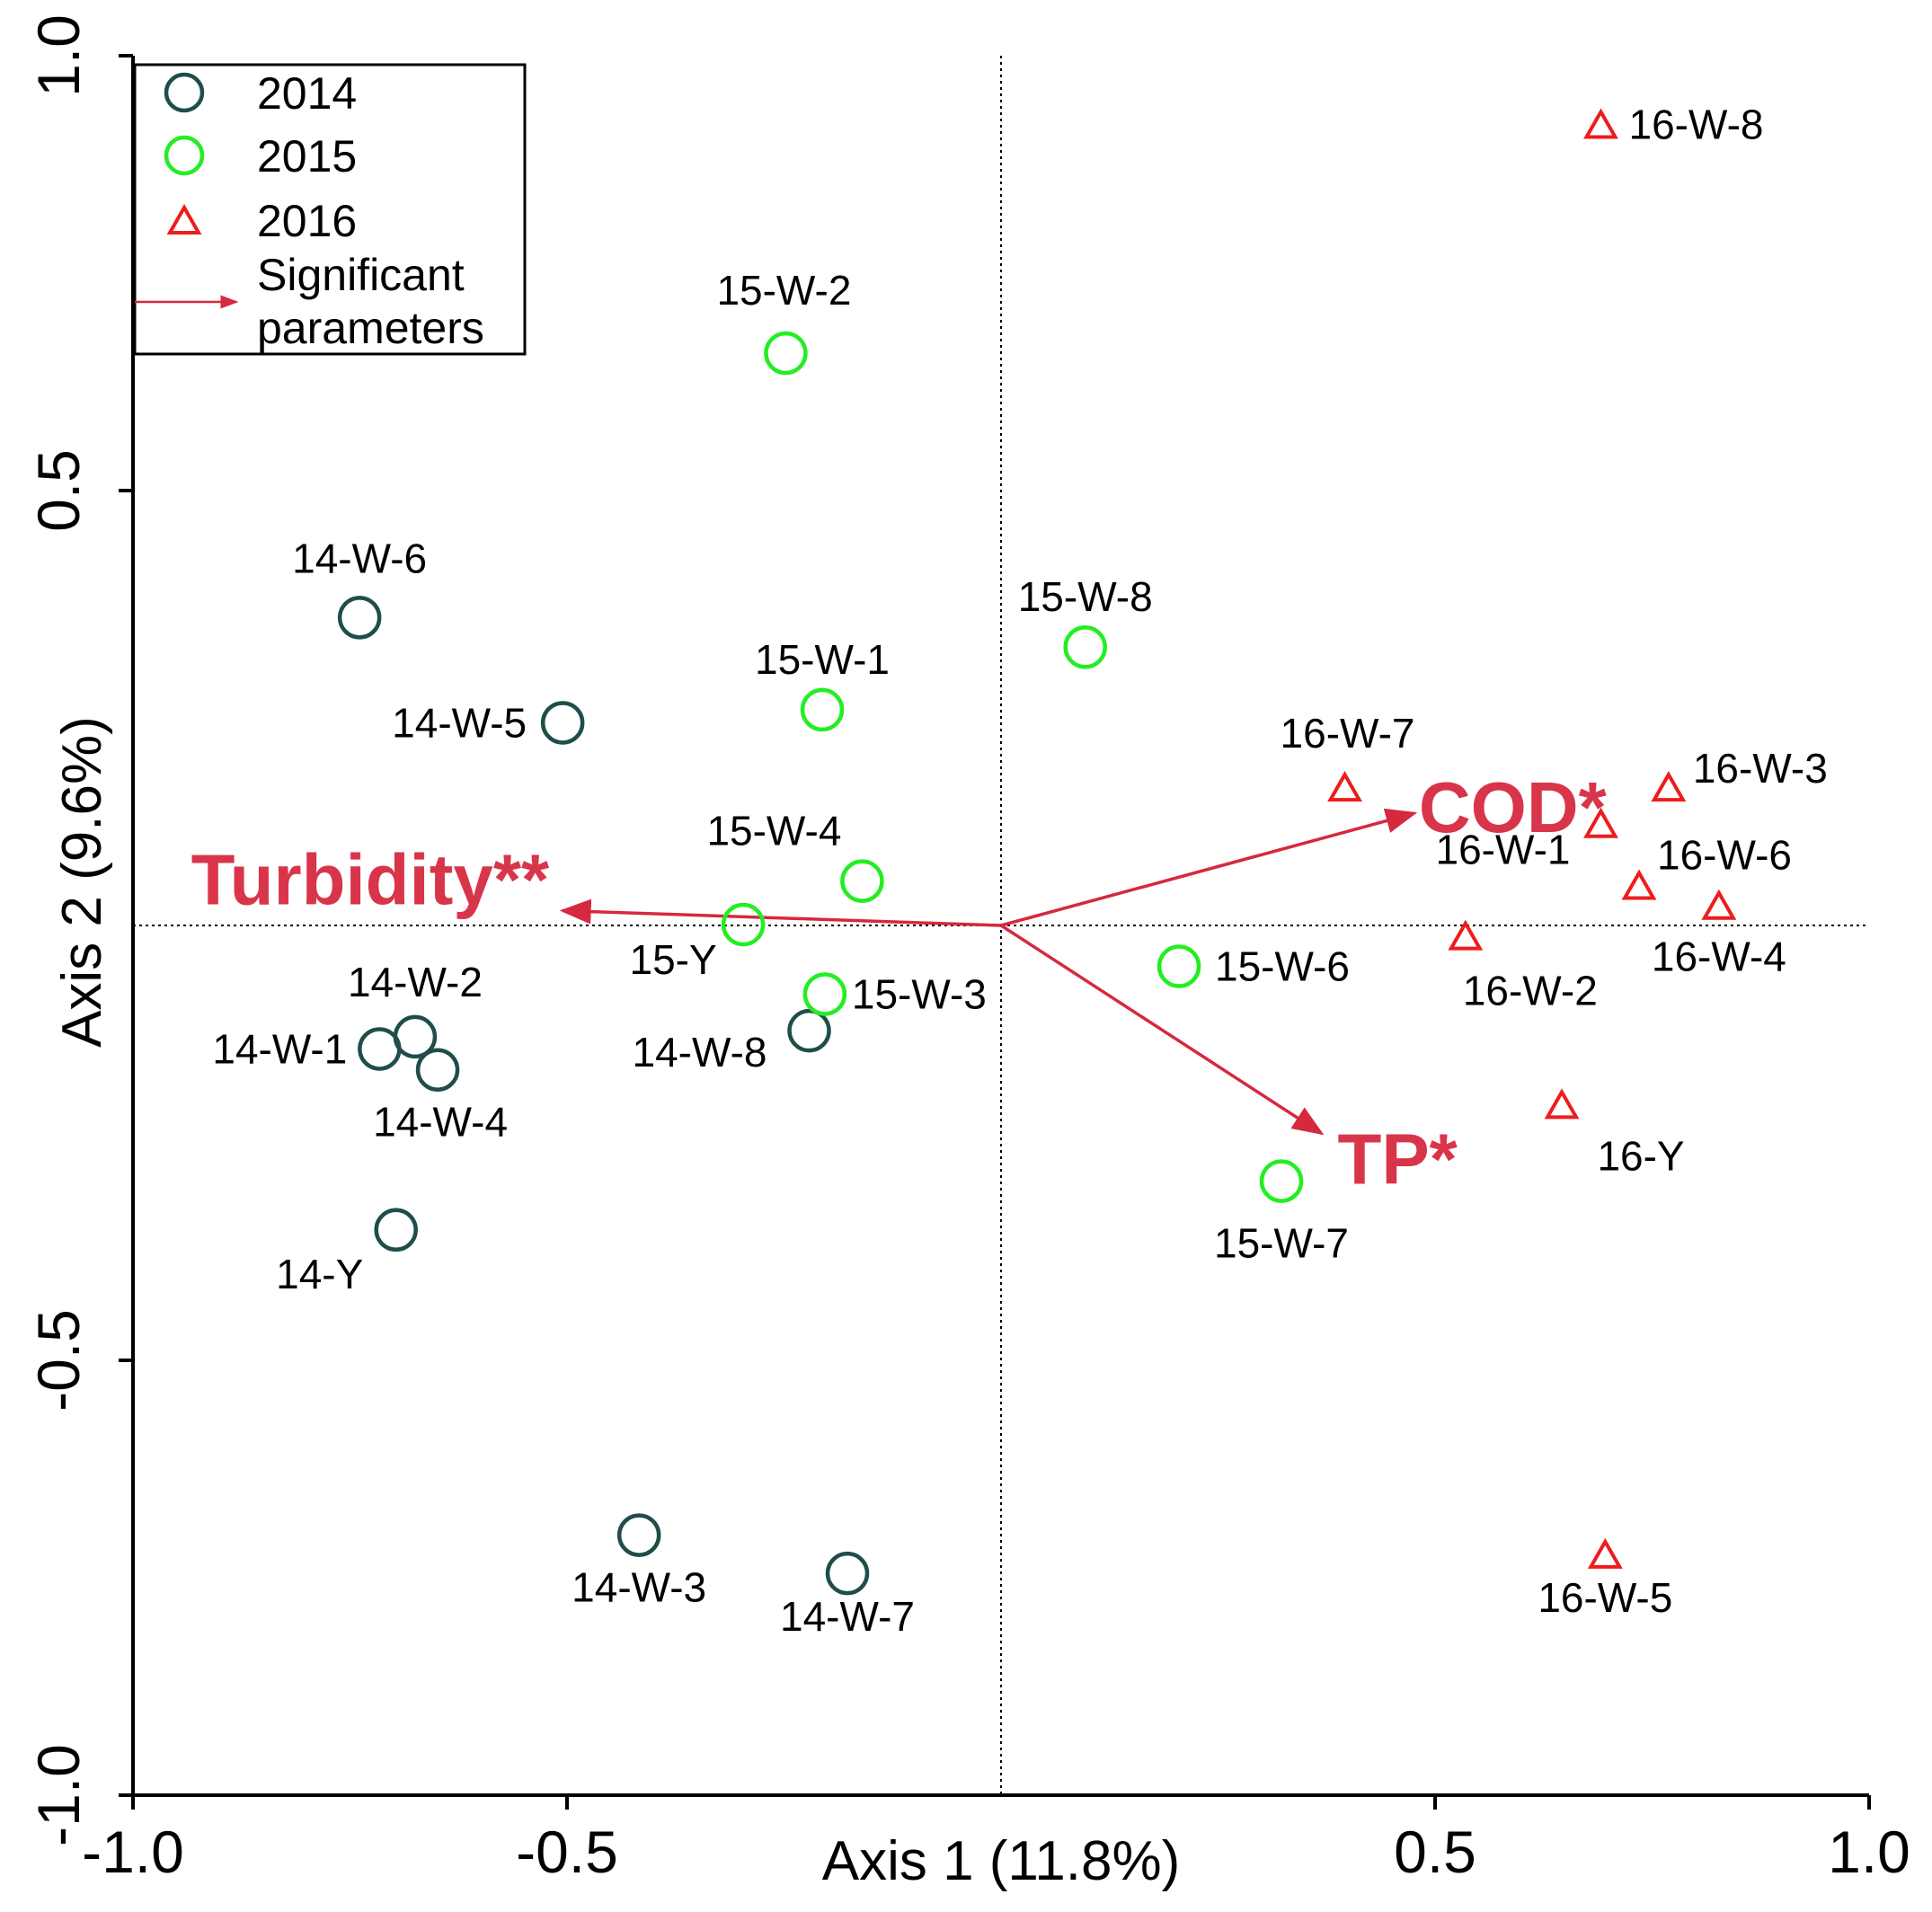 The height and width of the screenshot is (1912, 1932). I want to click on point-label-16-w-6: 16-W-6, so click(1724, 854).